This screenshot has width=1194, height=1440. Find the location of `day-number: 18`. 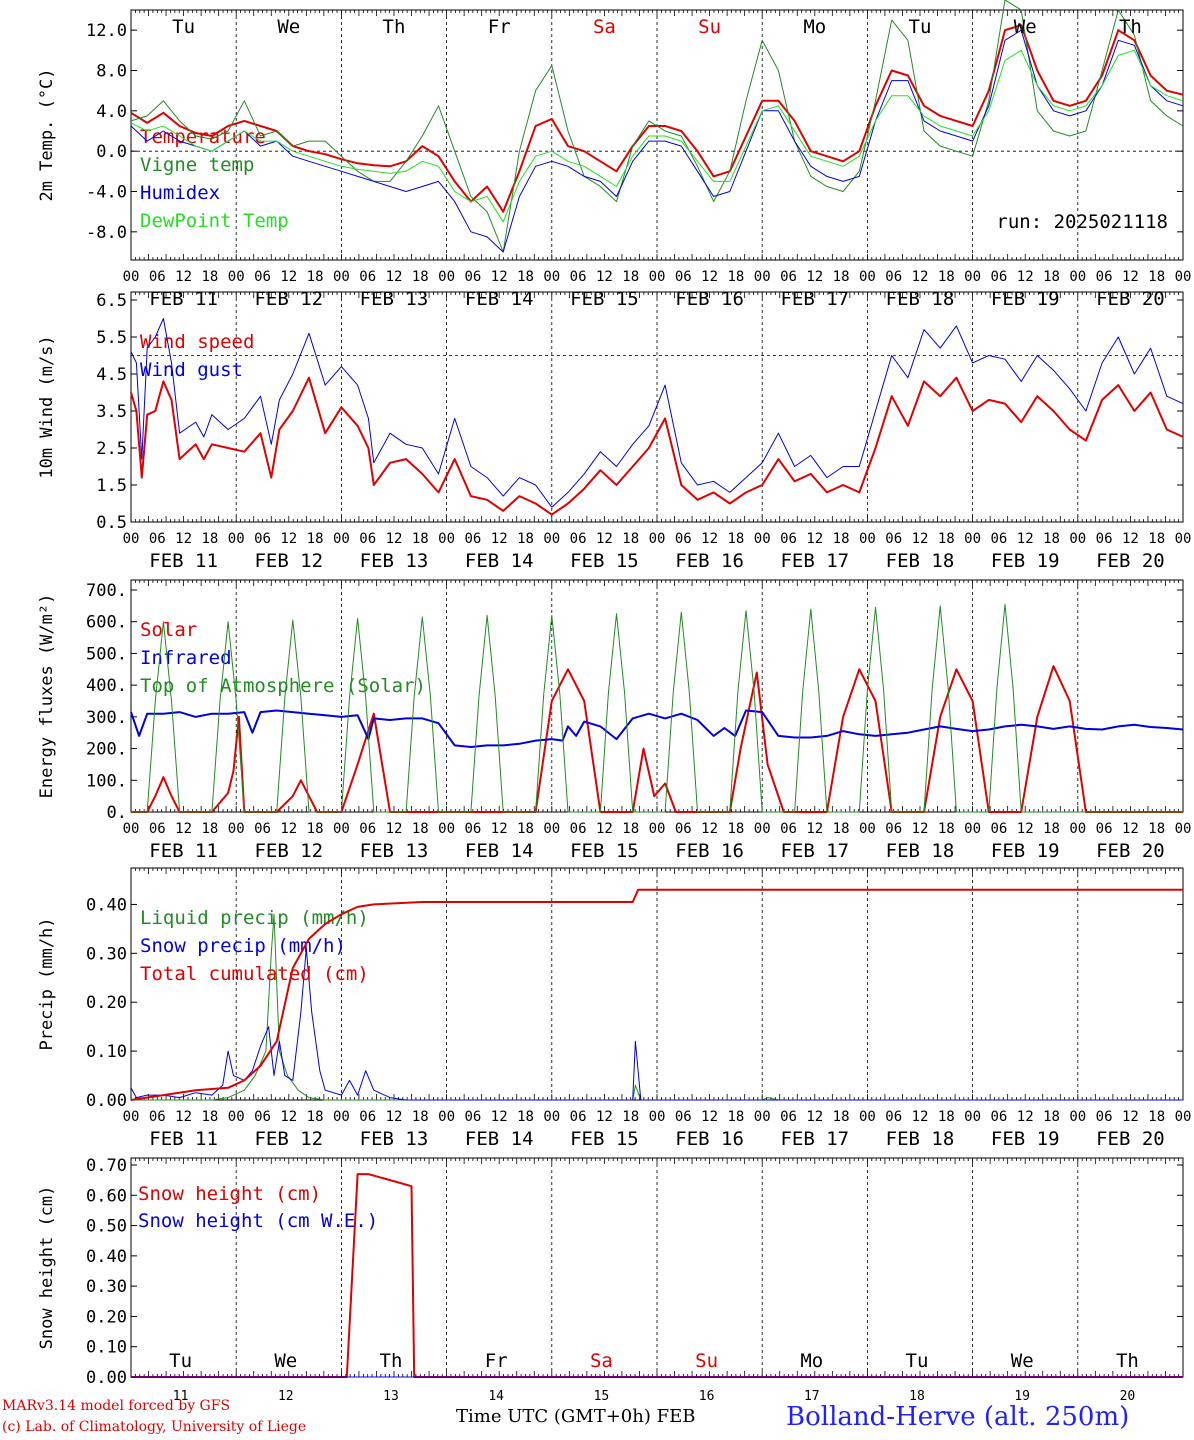

day-number: 18 is located at coordinates (917, 1396).